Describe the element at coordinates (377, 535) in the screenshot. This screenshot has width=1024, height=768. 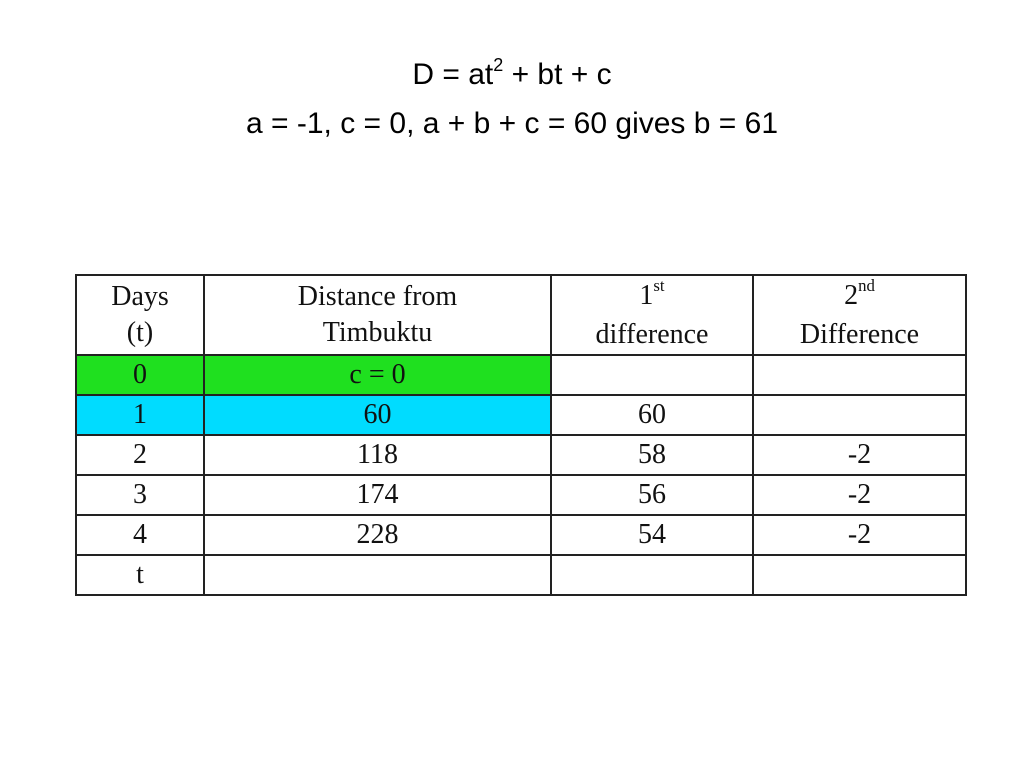
I see `table-cell: 228` at that location.